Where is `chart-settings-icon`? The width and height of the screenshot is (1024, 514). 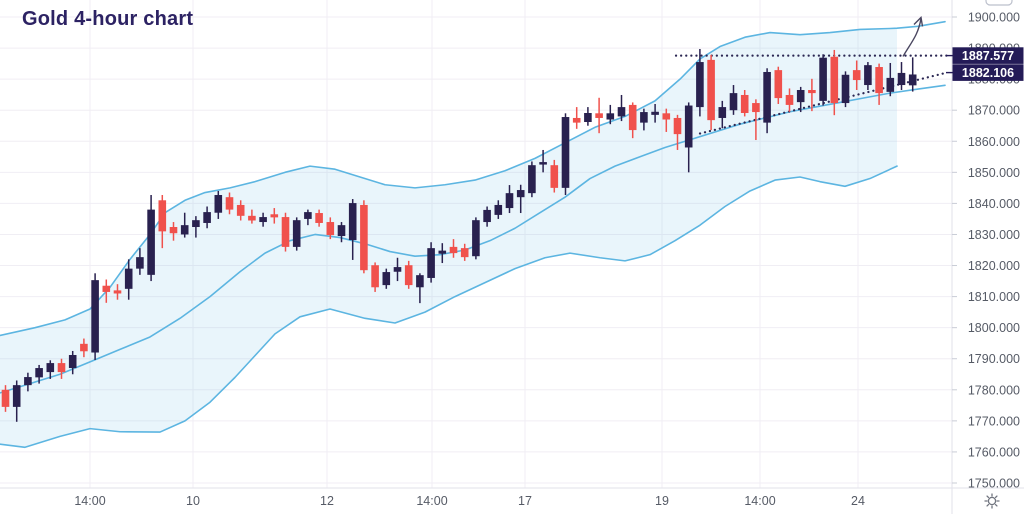 chart-settings-icon is located at coordinates (992, 501).